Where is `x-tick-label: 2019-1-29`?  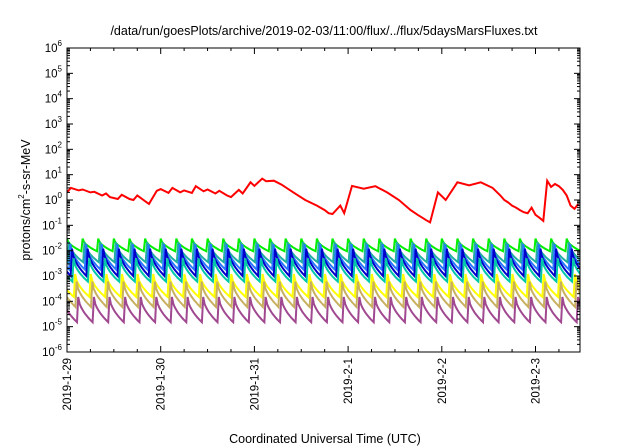
x-tick-label: 2019-1-29 is located at coordinates (68, 384).